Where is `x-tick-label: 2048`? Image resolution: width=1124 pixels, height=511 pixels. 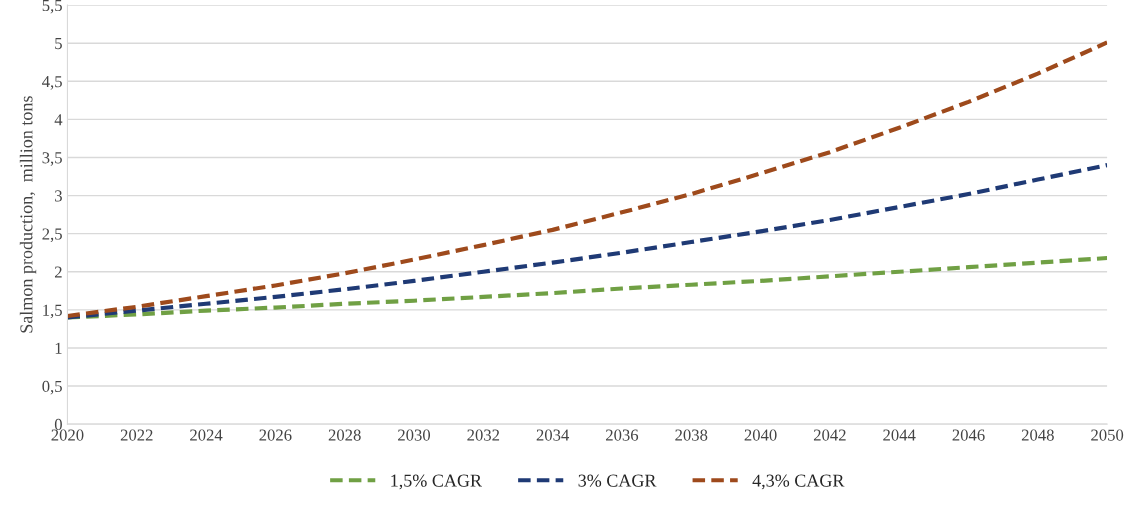 x-tick-label: 2048 is located at coordinates (1037, 435).